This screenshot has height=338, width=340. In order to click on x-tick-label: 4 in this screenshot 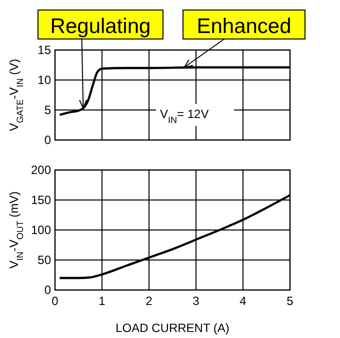, I will do `click(243, 301)`.